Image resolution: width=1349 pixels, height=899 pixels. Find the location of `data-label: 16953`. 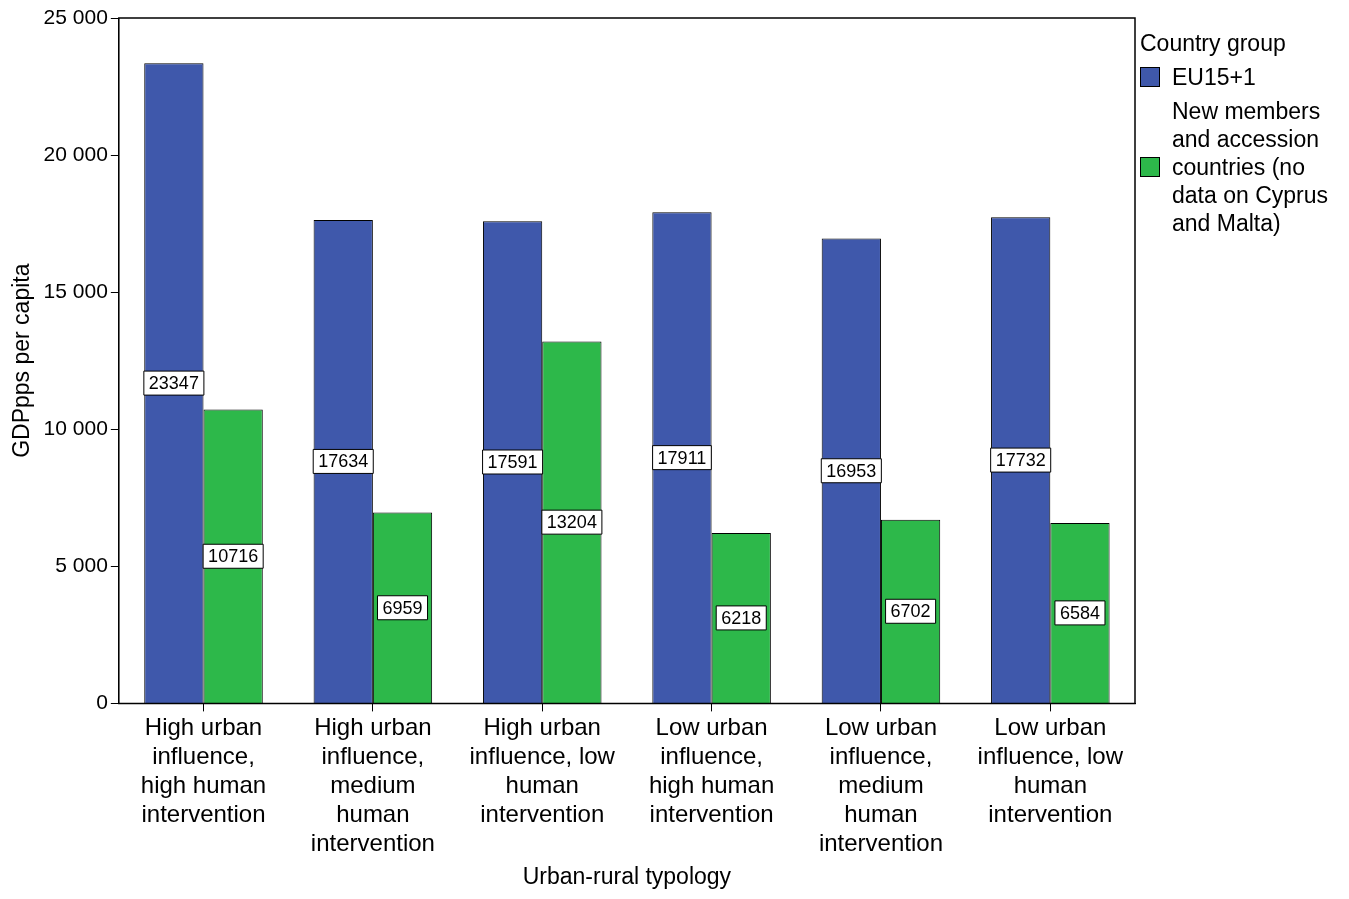

data-label: 16953 is located at coordinates (851, 470).